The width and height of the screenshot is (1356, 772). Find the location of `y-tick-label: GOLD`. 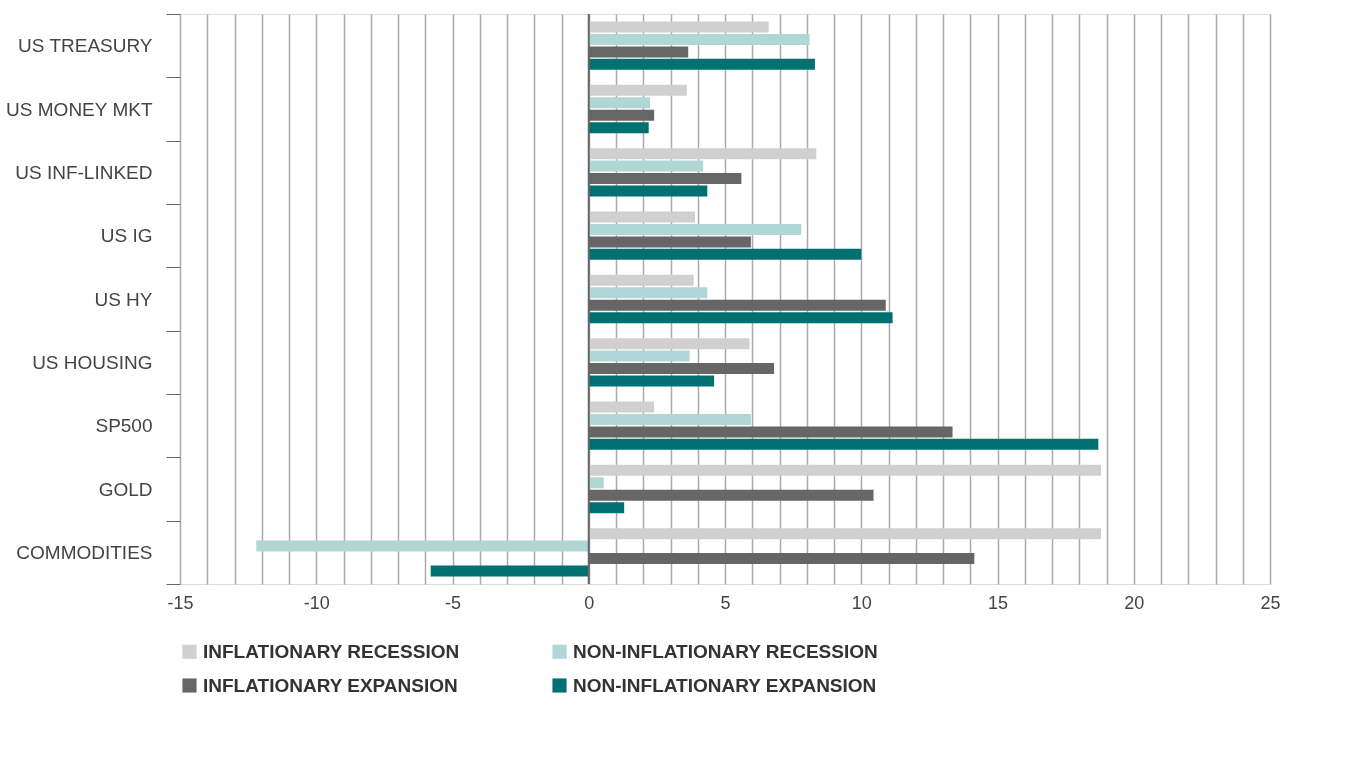

y-tick-label: GOLD is located at coordinates (125, 489).